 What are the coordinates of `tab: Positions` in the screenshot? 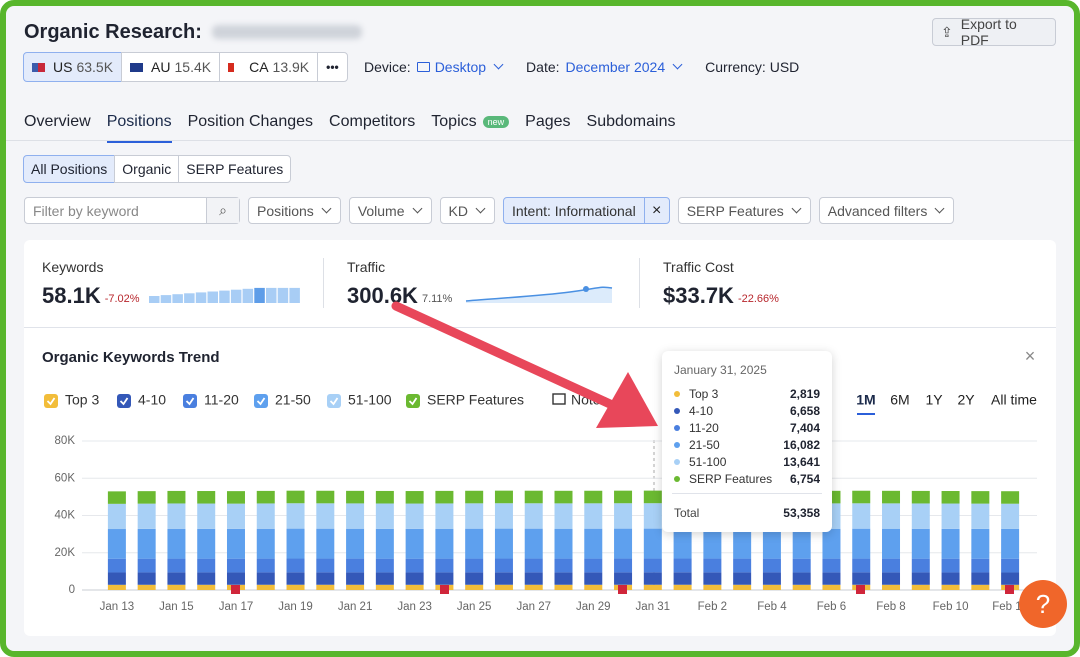 It's located at (139, 128).